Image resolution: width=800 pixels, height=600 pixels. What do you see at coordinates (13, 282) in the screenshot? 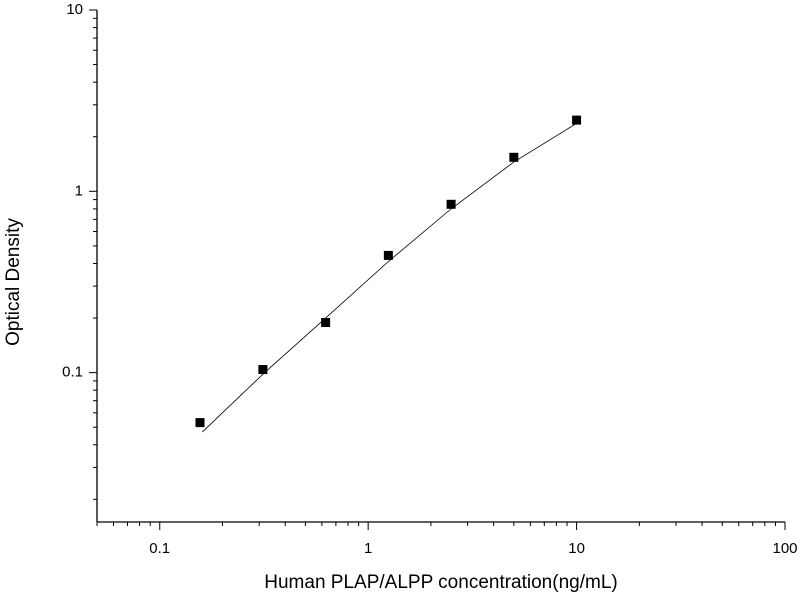
I see `y-axis-title: Optical Density` at bounding box center [13, 282].